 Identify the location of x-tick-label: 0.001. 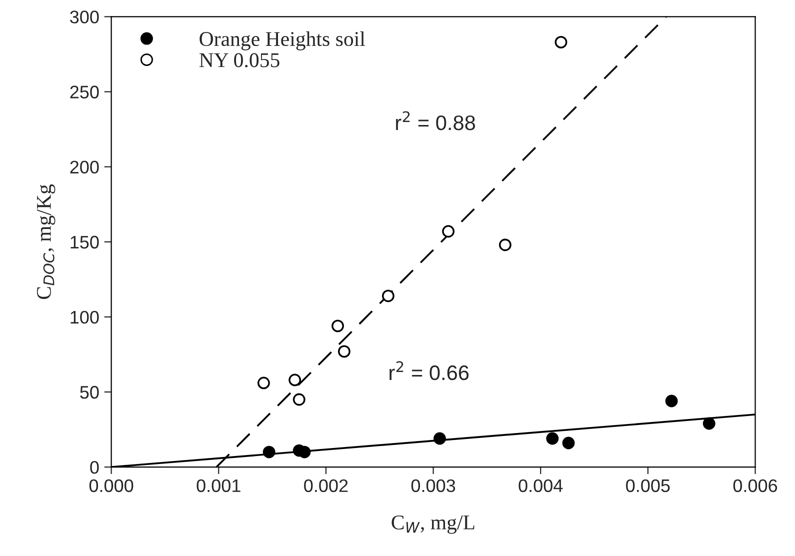
(218, 485).